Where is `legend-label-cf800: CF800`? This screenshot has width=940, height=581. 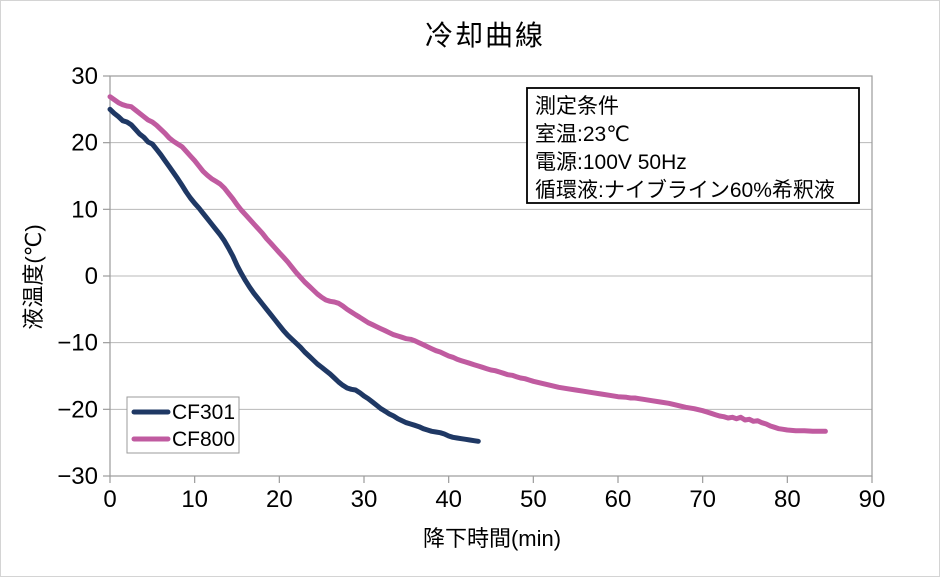
legend-label-cf800: CF800 is located at coordinates (203, 439).